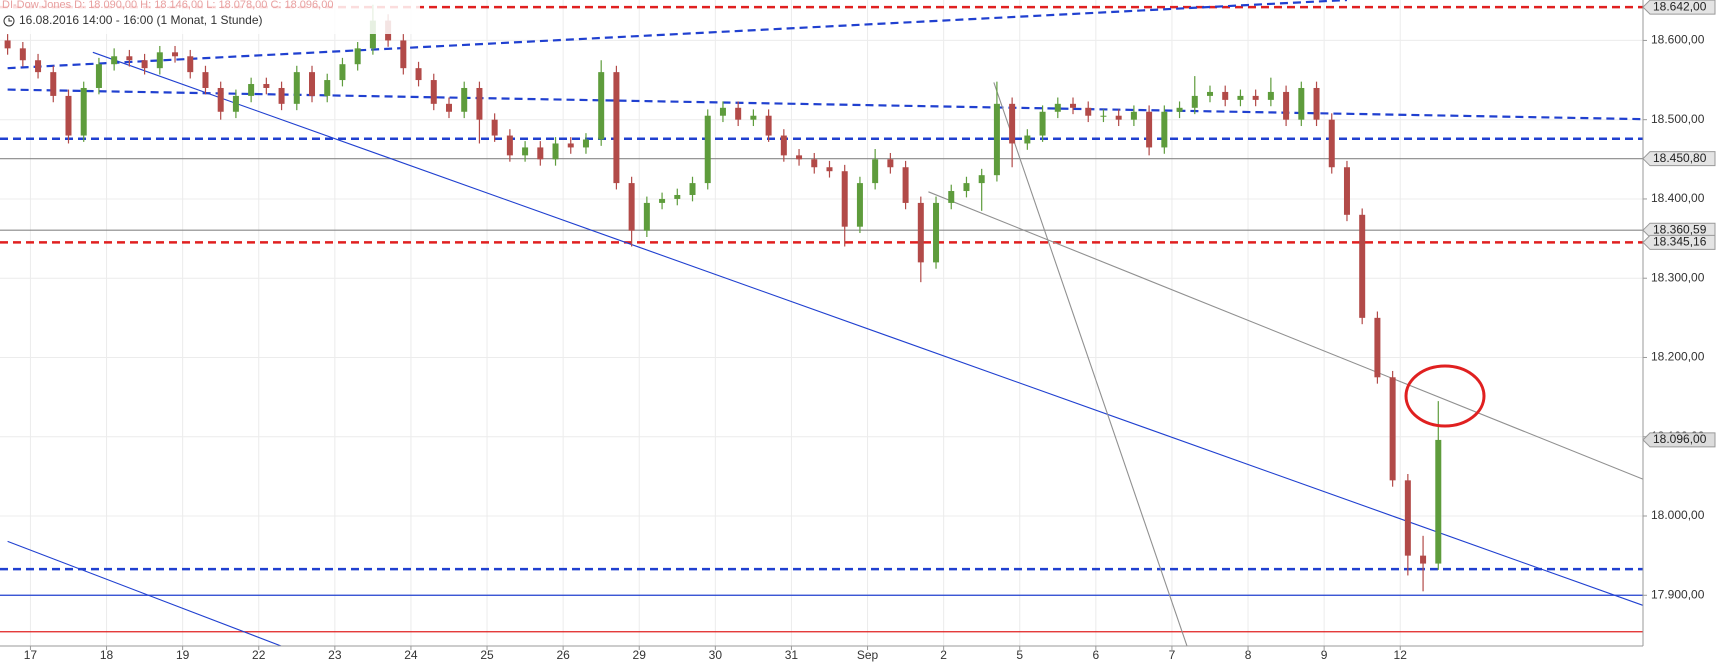  What do you see at coordinates (563, 655) in the screenshot?
I see `x-tick-label: 26` at bounding box center [563, 655].